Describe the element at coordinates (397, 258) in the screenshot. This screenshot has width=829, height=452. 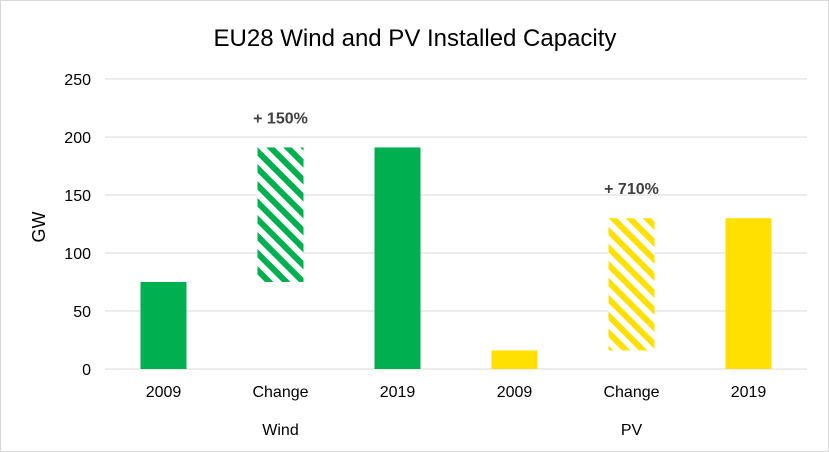
I see `wind-2019-bar` at that location.